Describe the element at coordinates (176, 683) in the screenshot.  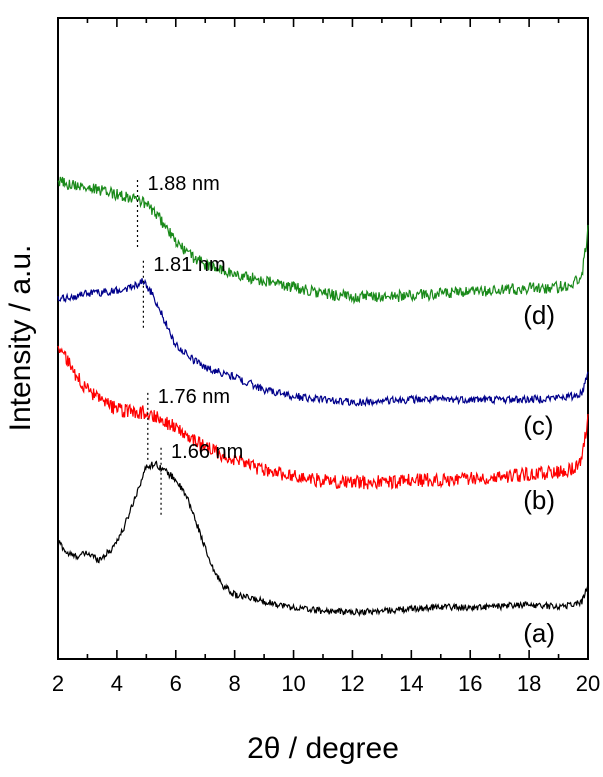
I see `x-tick-label: 6` at that location.